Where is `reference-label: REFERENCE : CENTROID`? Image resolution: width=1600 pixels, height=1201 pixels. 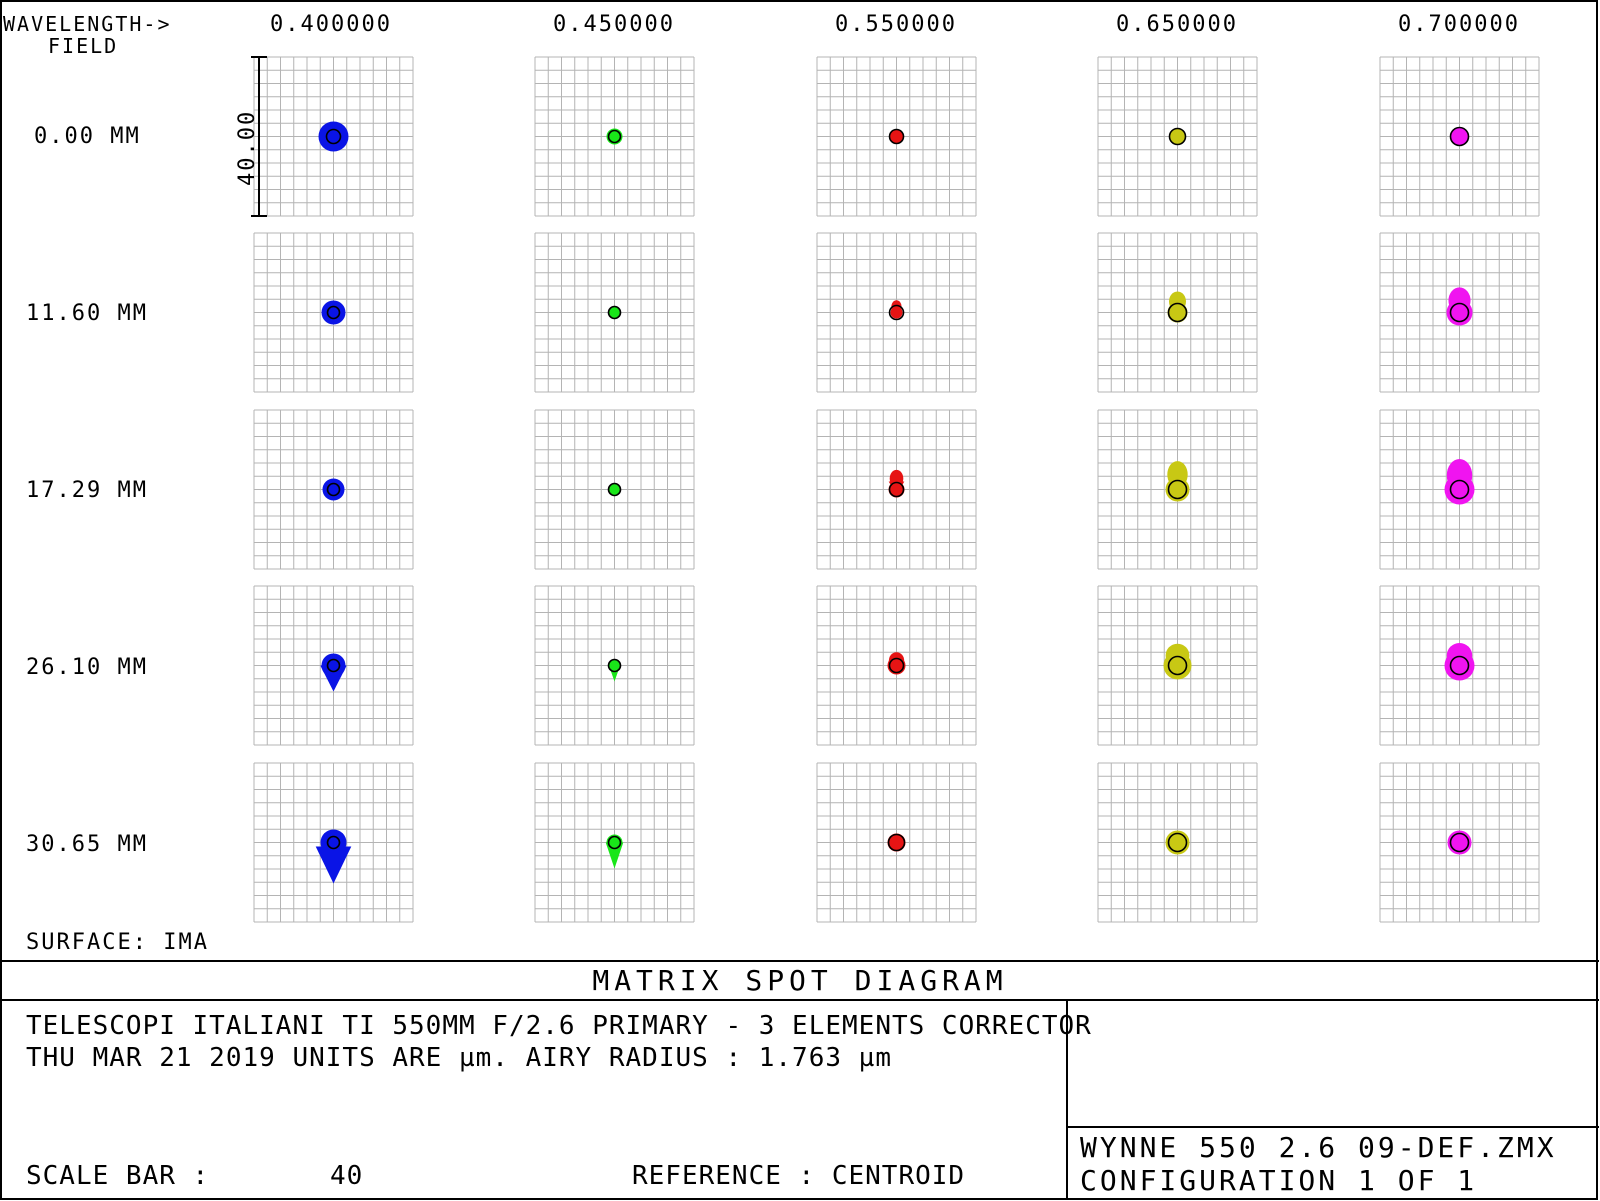 reference-label: REFERENCE : CENTROID is located at coordinates (798, 1176).